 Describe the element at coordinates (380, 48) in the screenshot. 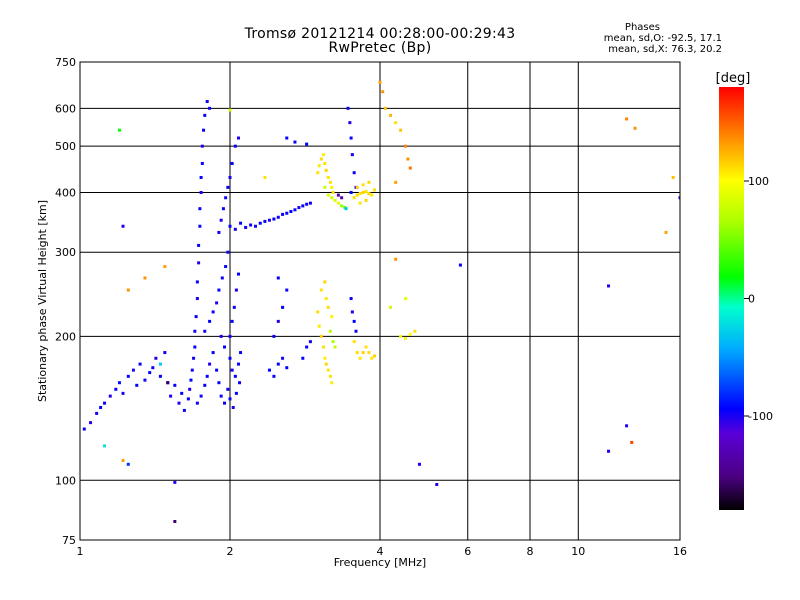

I see `chart-subtitle: RwPretec (Bp)` at that location.